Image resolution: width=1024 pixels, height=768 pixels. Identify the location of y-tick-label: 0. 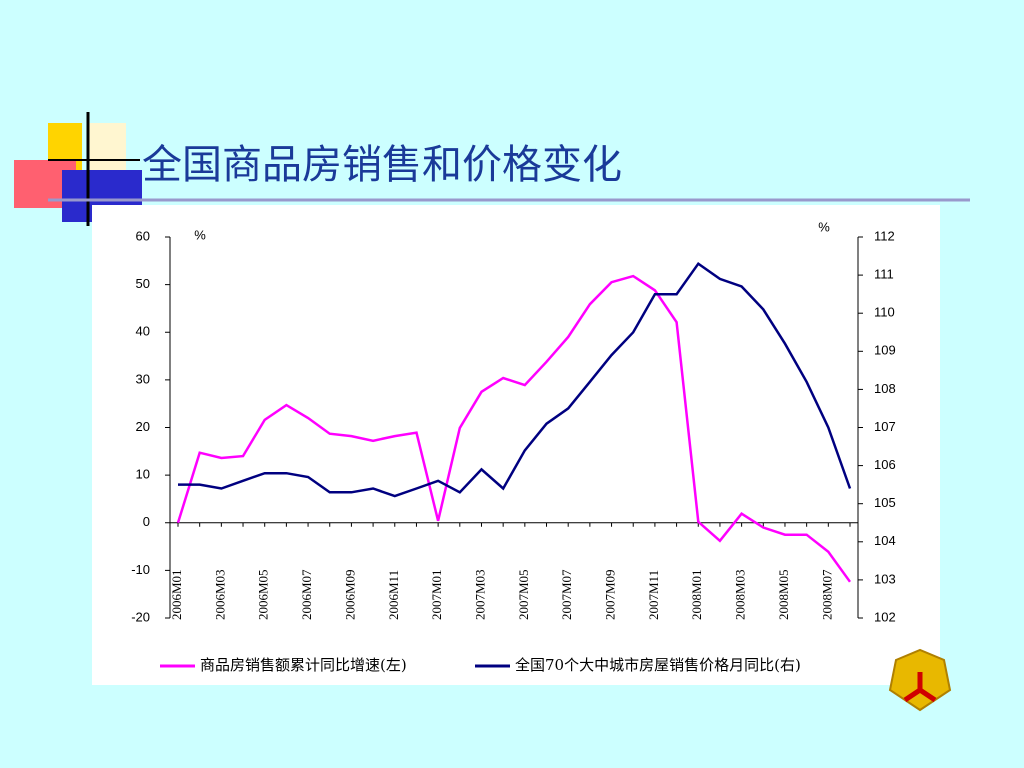
(146, 521).